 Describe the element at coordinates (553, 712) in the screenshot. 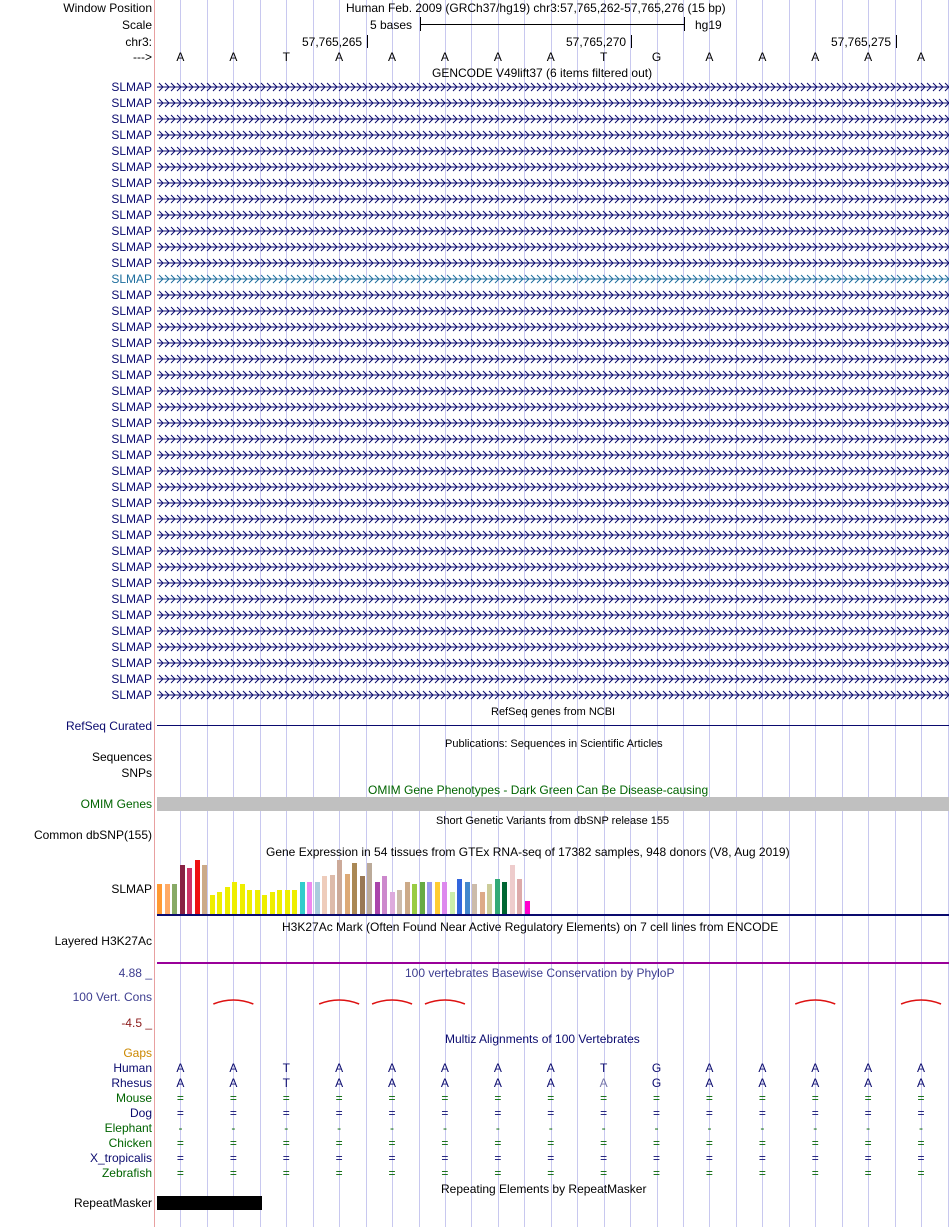

I see `refseq-title: RefSeq genes from NCBI` at that location.